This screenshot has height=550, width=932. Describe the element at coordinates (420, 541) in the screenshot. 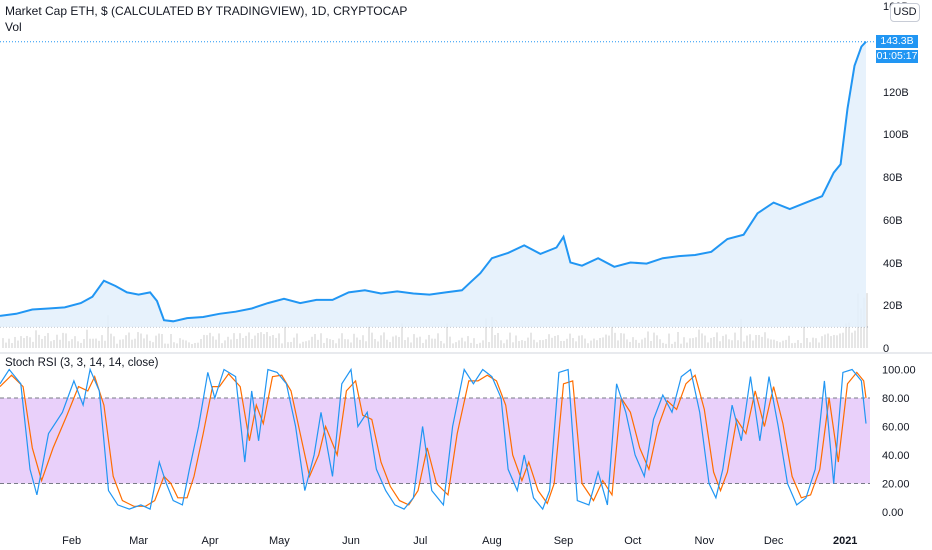

I see `x-tick-label: Jul` at that location.